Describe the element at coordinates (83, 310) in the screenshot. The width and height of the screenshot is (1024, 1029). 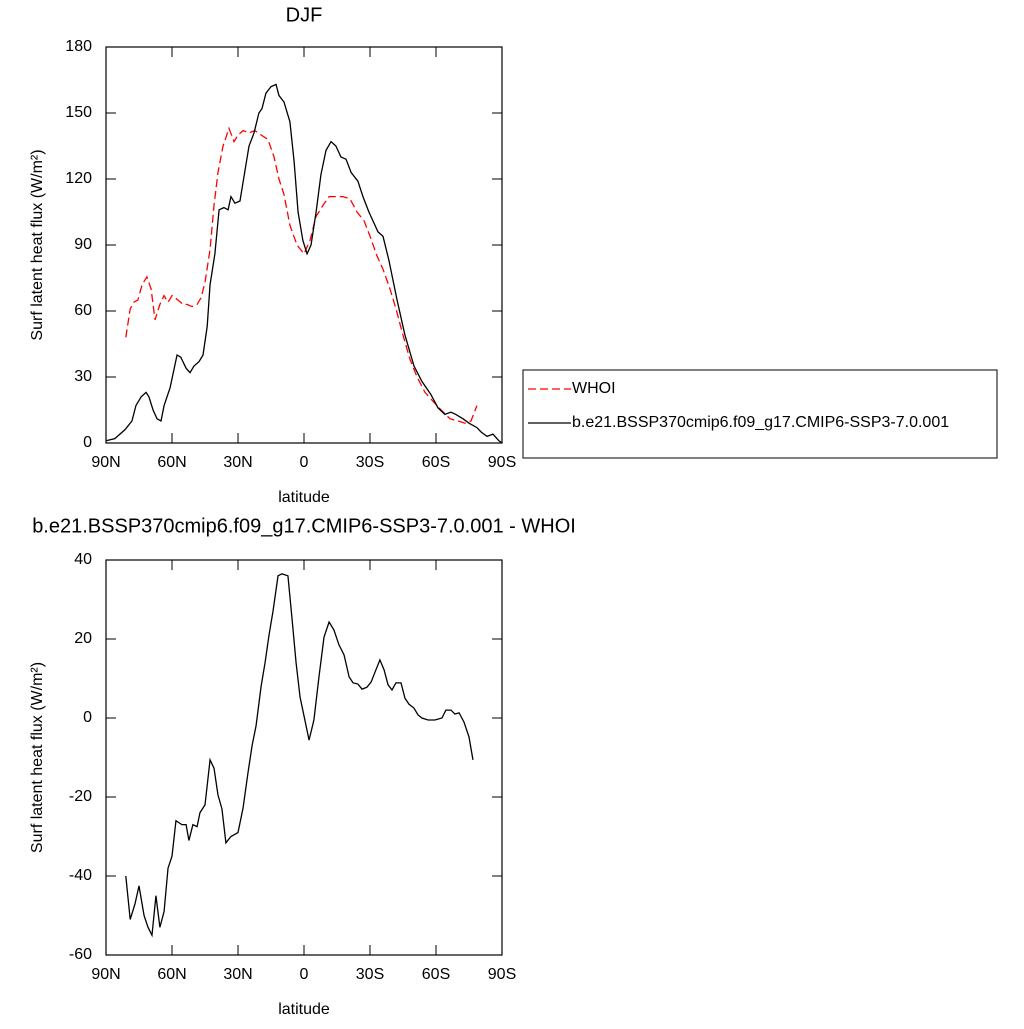
I see `y-tick-label: 60` at that location.